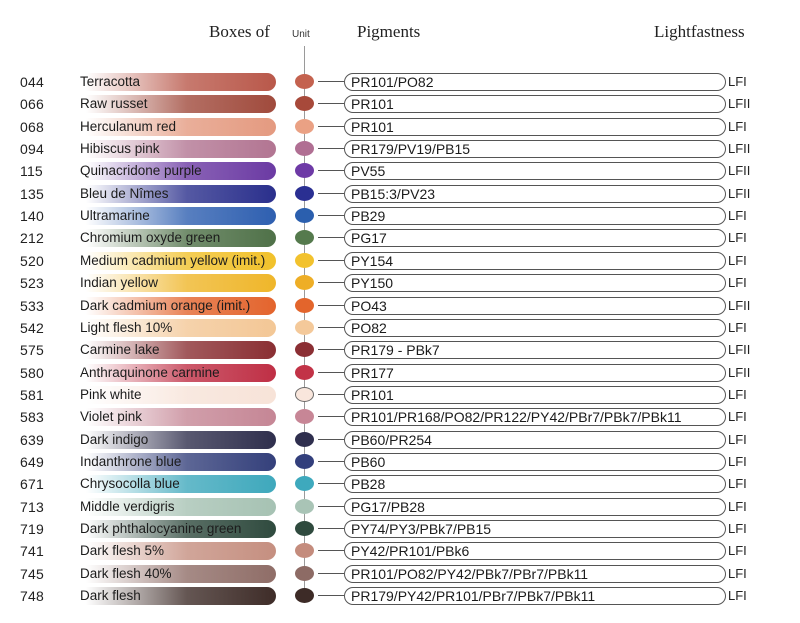 Image resolution: width=800 pixels, height=623 pixels. I want to click on table-row: 135 Bleu de Nîmes PB15:3/PV23 LFII, so click(400, 194).